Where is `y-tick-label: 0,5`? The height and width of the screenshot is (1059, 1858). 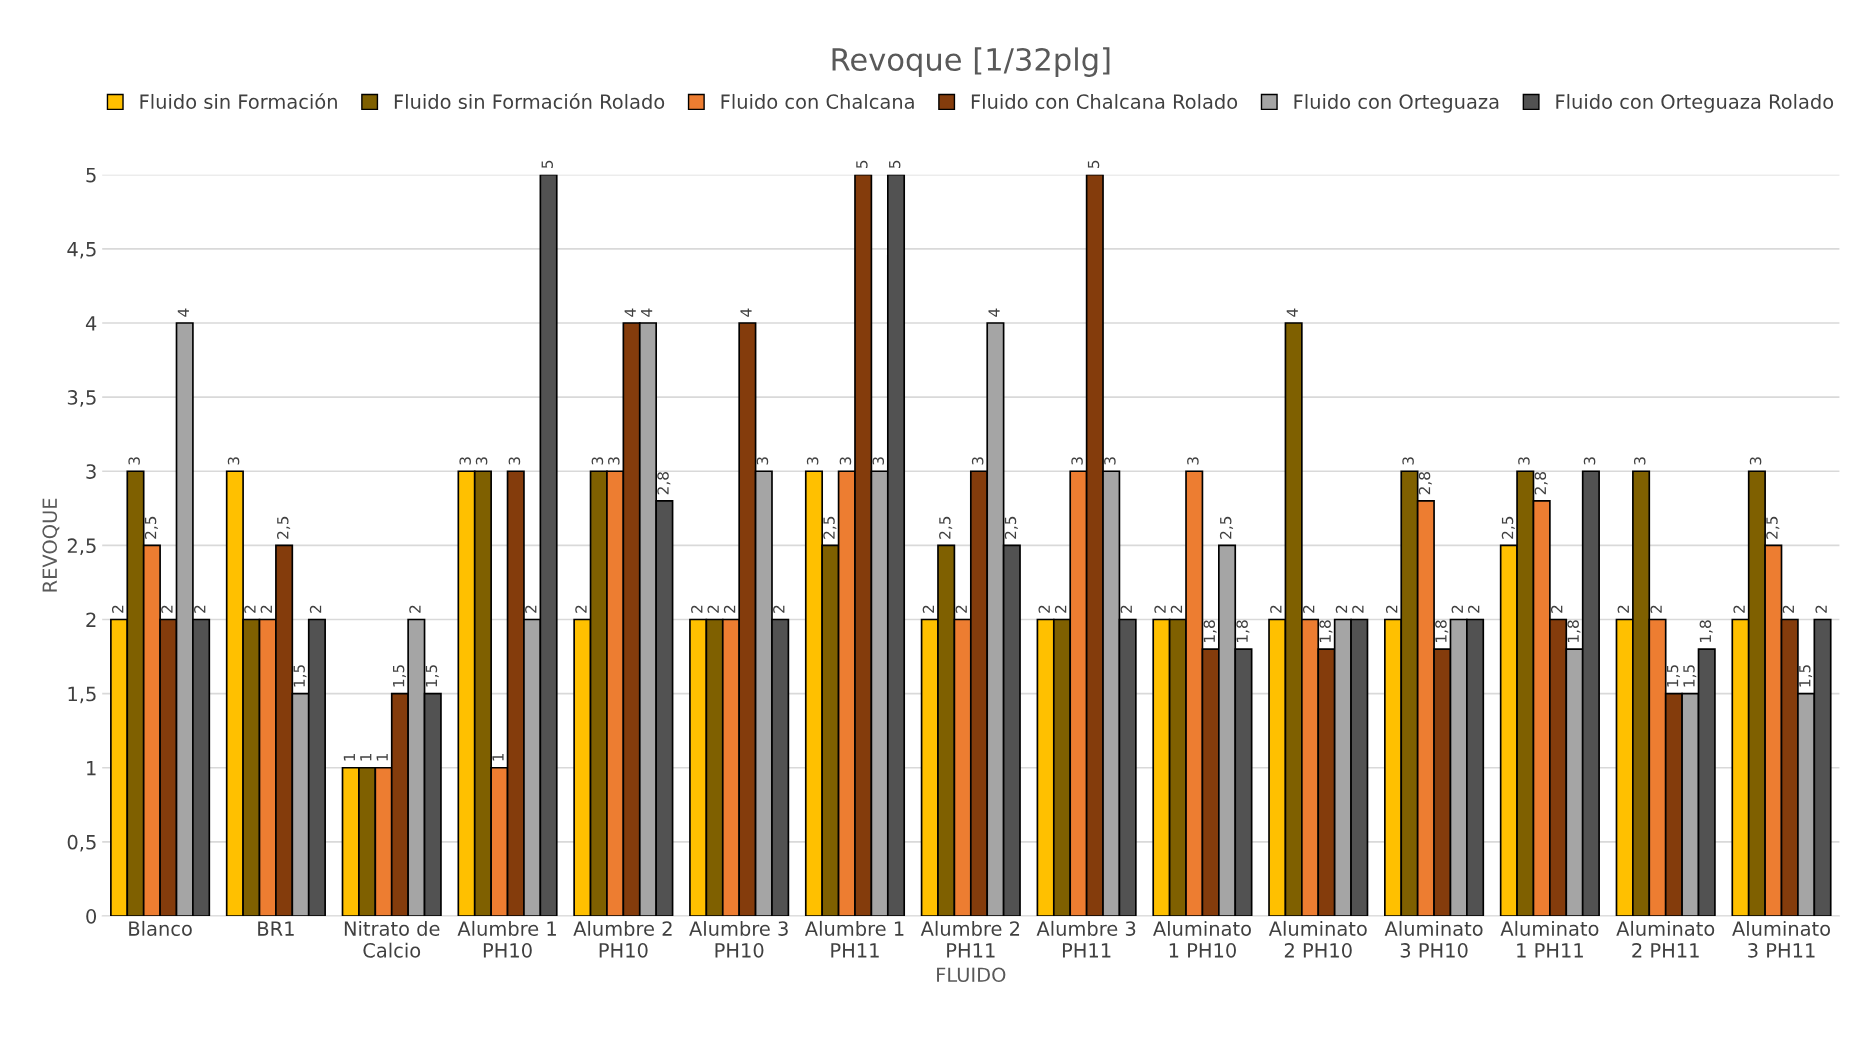 y-tick-label: 0,5 is located at coordinates (81, 843).